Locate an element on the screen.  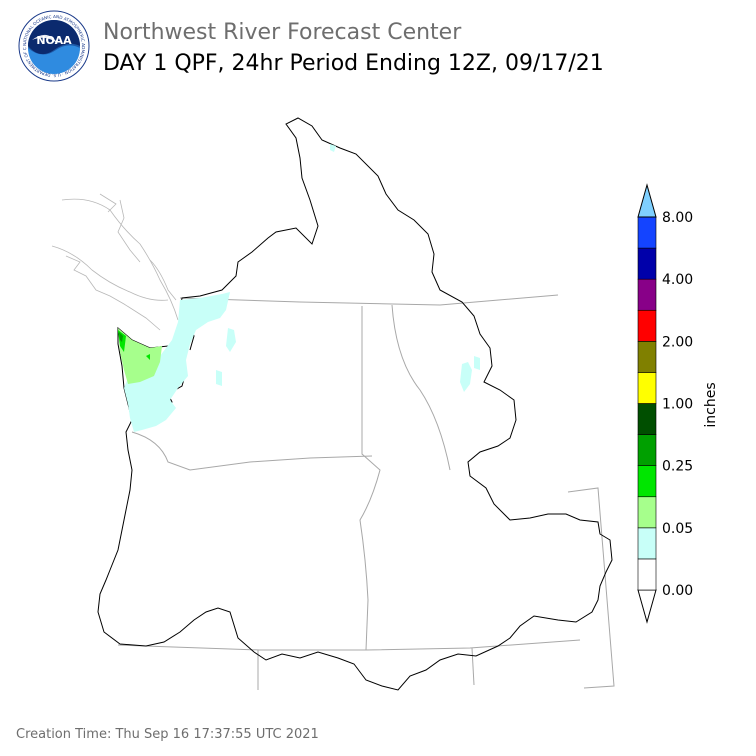
canada-us-border is located at coordinates (369, 300).